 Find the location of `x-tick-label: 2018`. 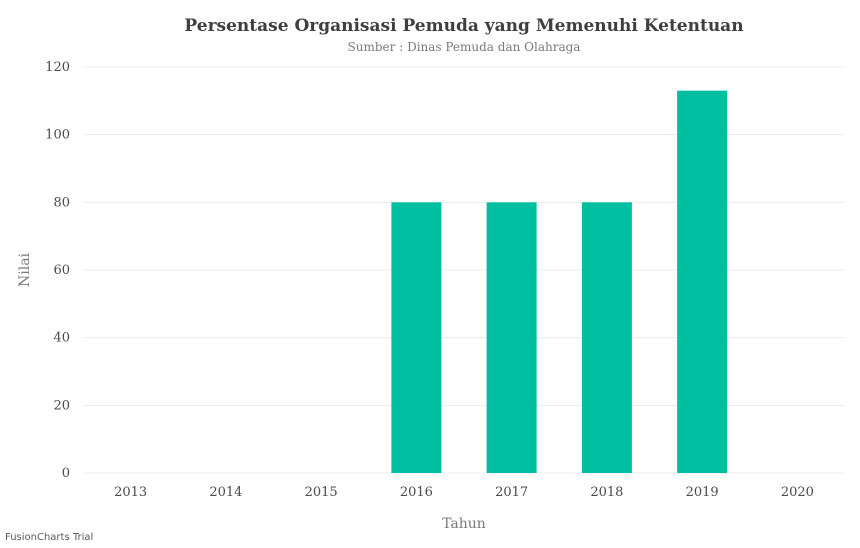

x-tick-label: 2018 is located at coordinates (606, 492).